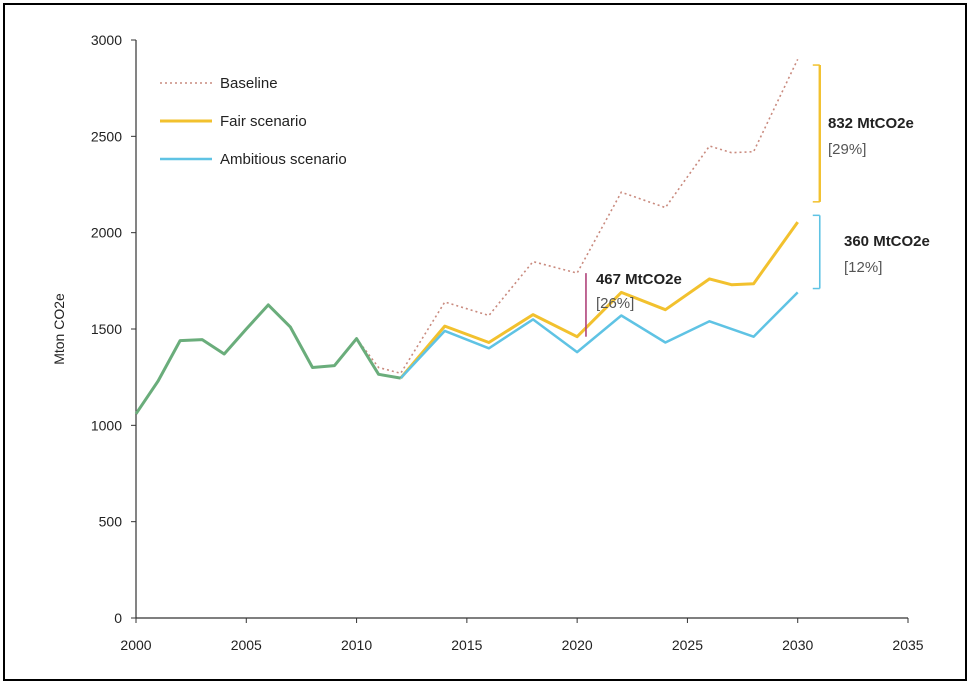 The width and height of the screenshot is (974, 687). What do you see at coordinates (797, 645) in the screenshot?
I see `x-tick-label: 2030` at bounding box center [797, 645].